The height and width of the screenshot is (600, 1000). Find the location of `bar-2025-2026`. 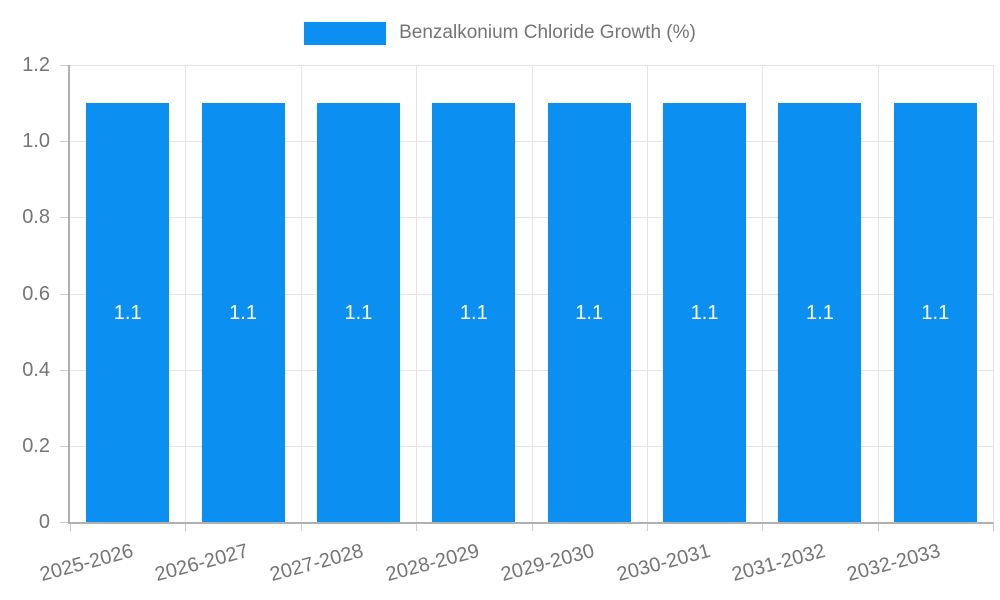

bar-2025-2026 is located at coordinates (128, 312).